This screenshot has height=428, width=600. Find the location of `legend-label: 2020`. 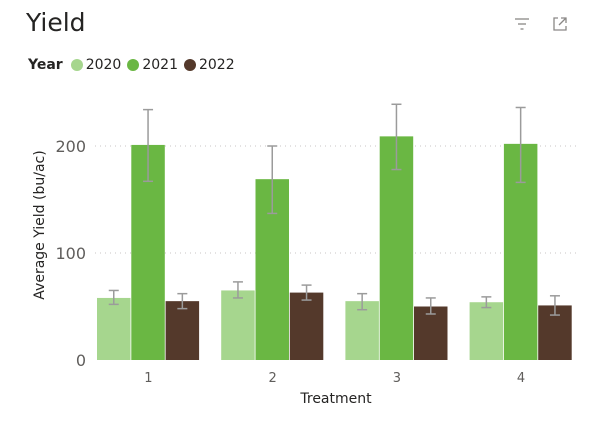

legend-label: 2020 is located at coordinates (103, 65).